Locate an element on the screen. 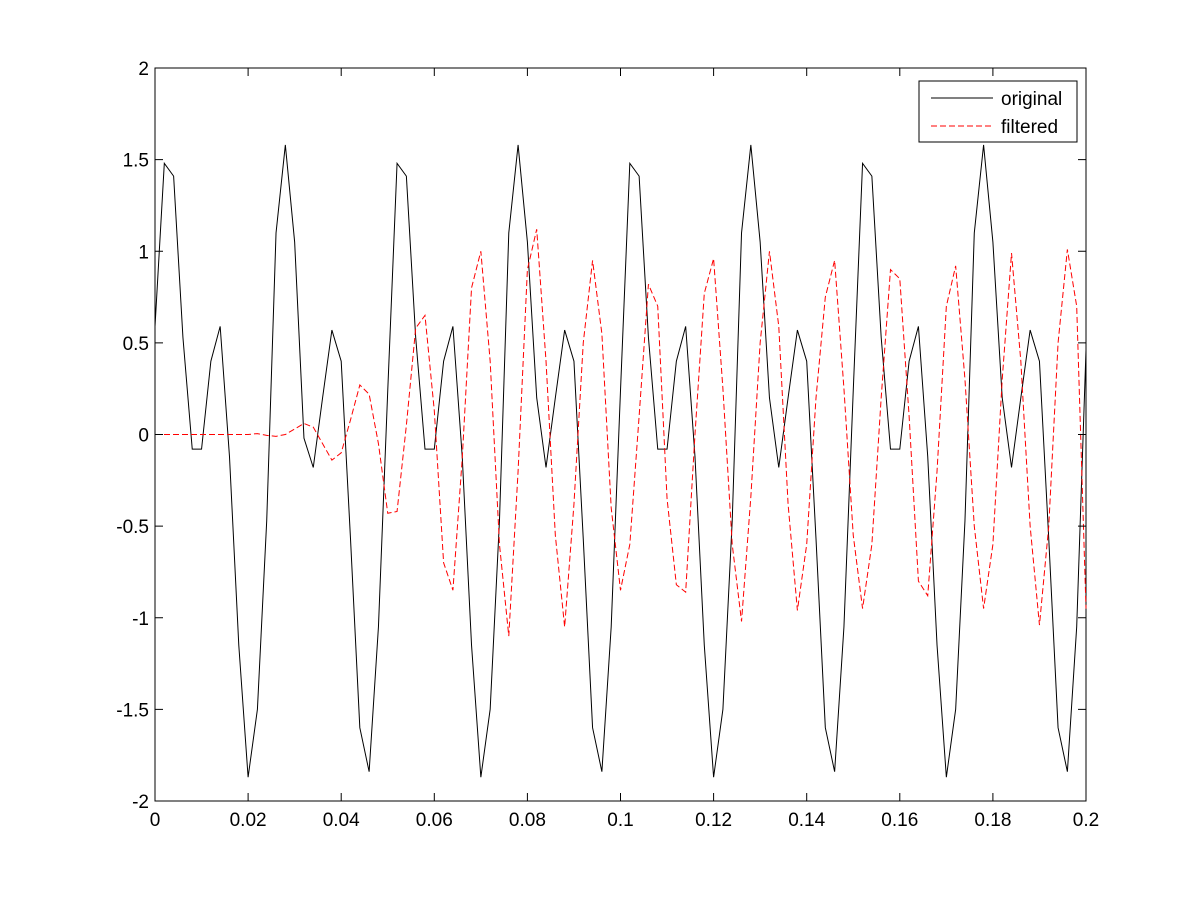 The height and width of the screenshot is (900, 1200). y-tick-label: -0.5 is located at coordinates (132, 527).